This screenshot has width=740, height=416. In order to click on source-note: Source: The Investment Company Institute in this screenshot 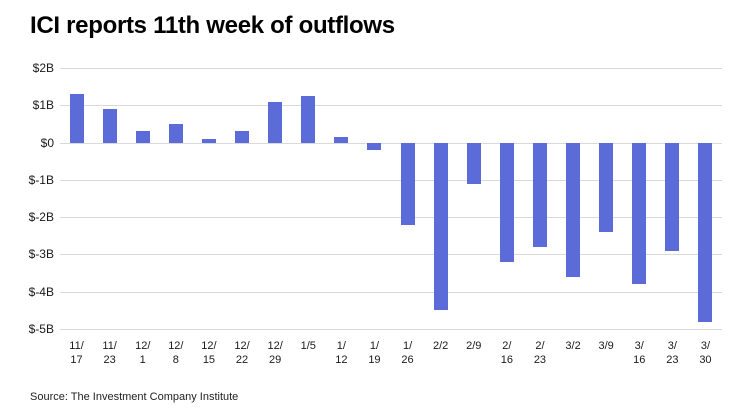, I will do `click(134, 397)`.